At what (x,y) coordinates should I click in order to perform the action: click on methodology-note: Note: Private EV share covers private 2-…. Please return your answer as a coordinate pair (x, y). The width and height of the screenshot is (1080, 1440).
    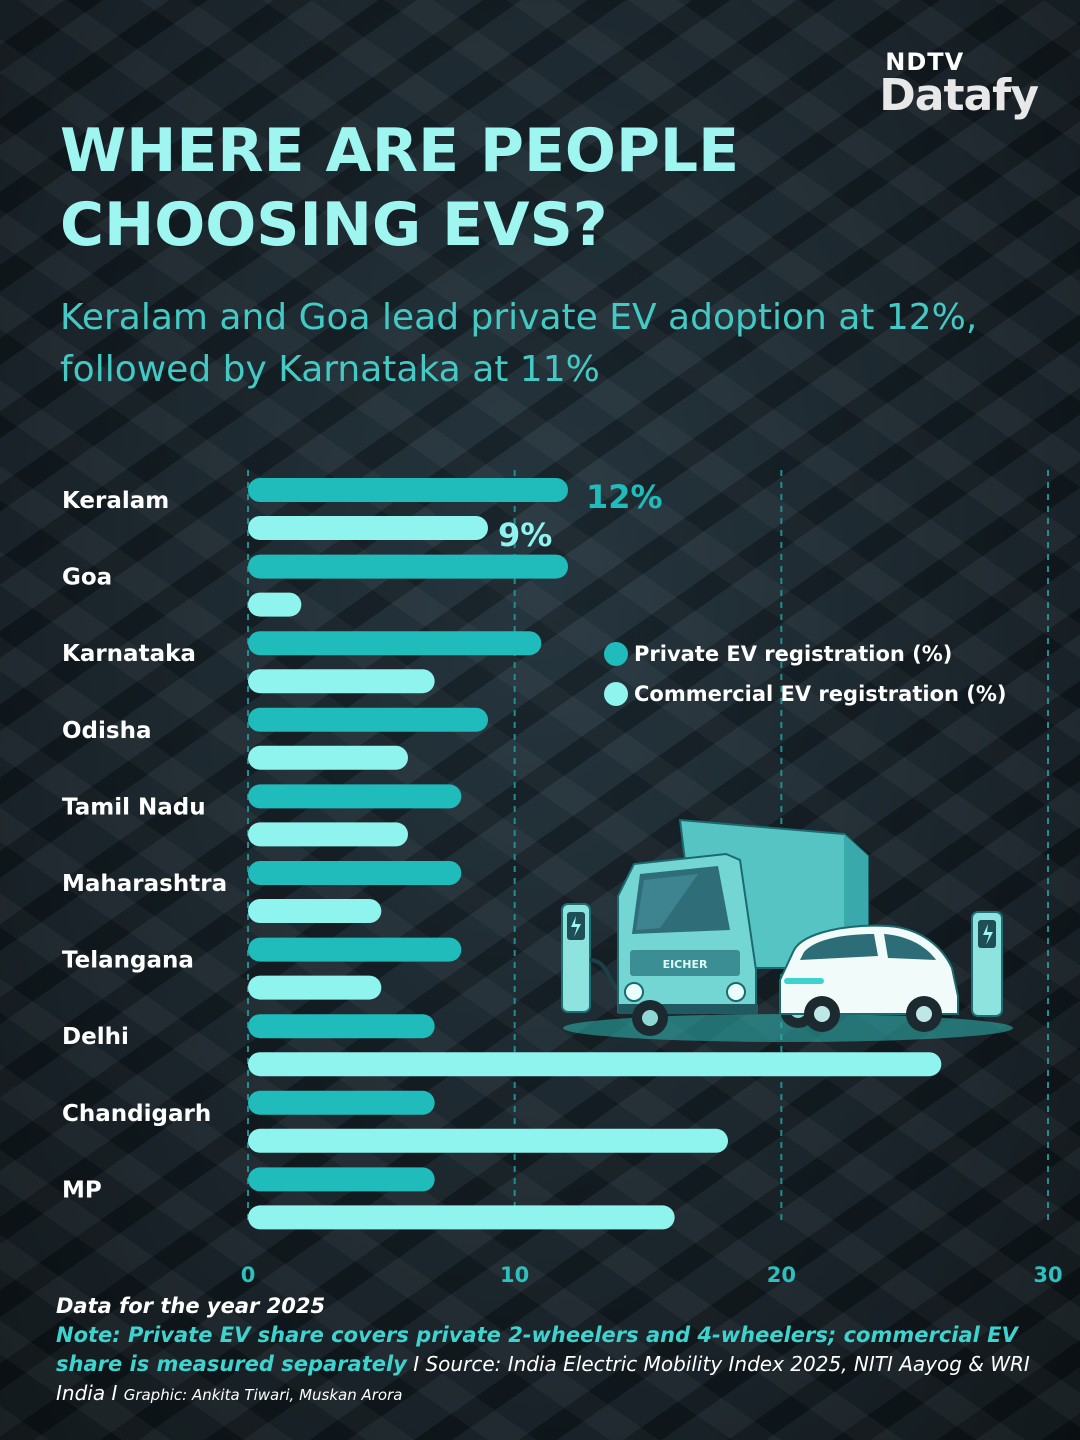
    Looking at the image, I should click on (537, 1349).